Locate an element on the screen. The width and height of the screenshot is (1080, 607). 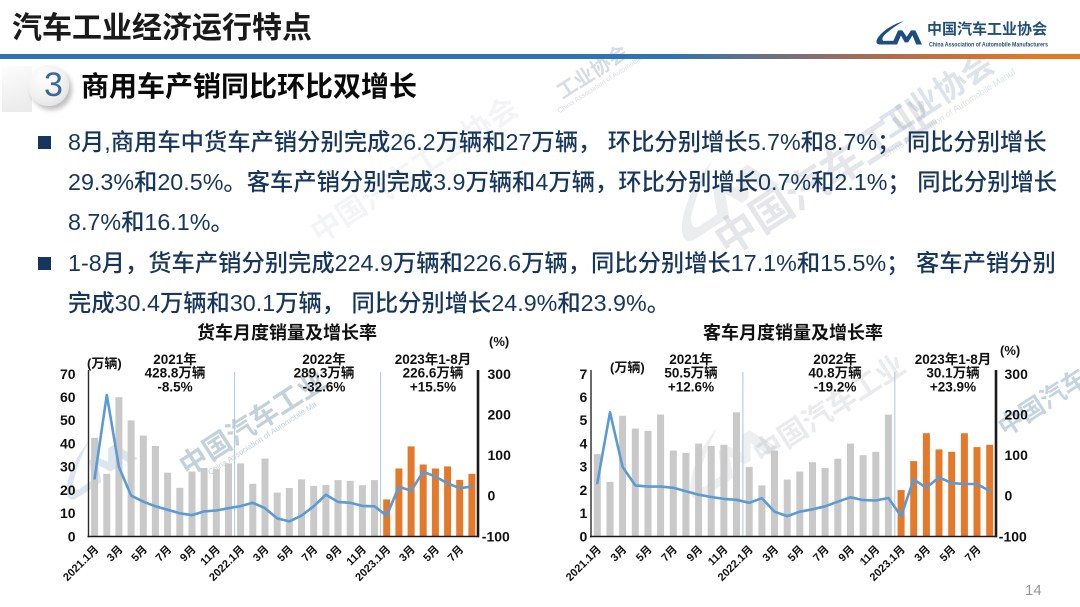
svg-text: 3 is located at coordinates (584, 467).